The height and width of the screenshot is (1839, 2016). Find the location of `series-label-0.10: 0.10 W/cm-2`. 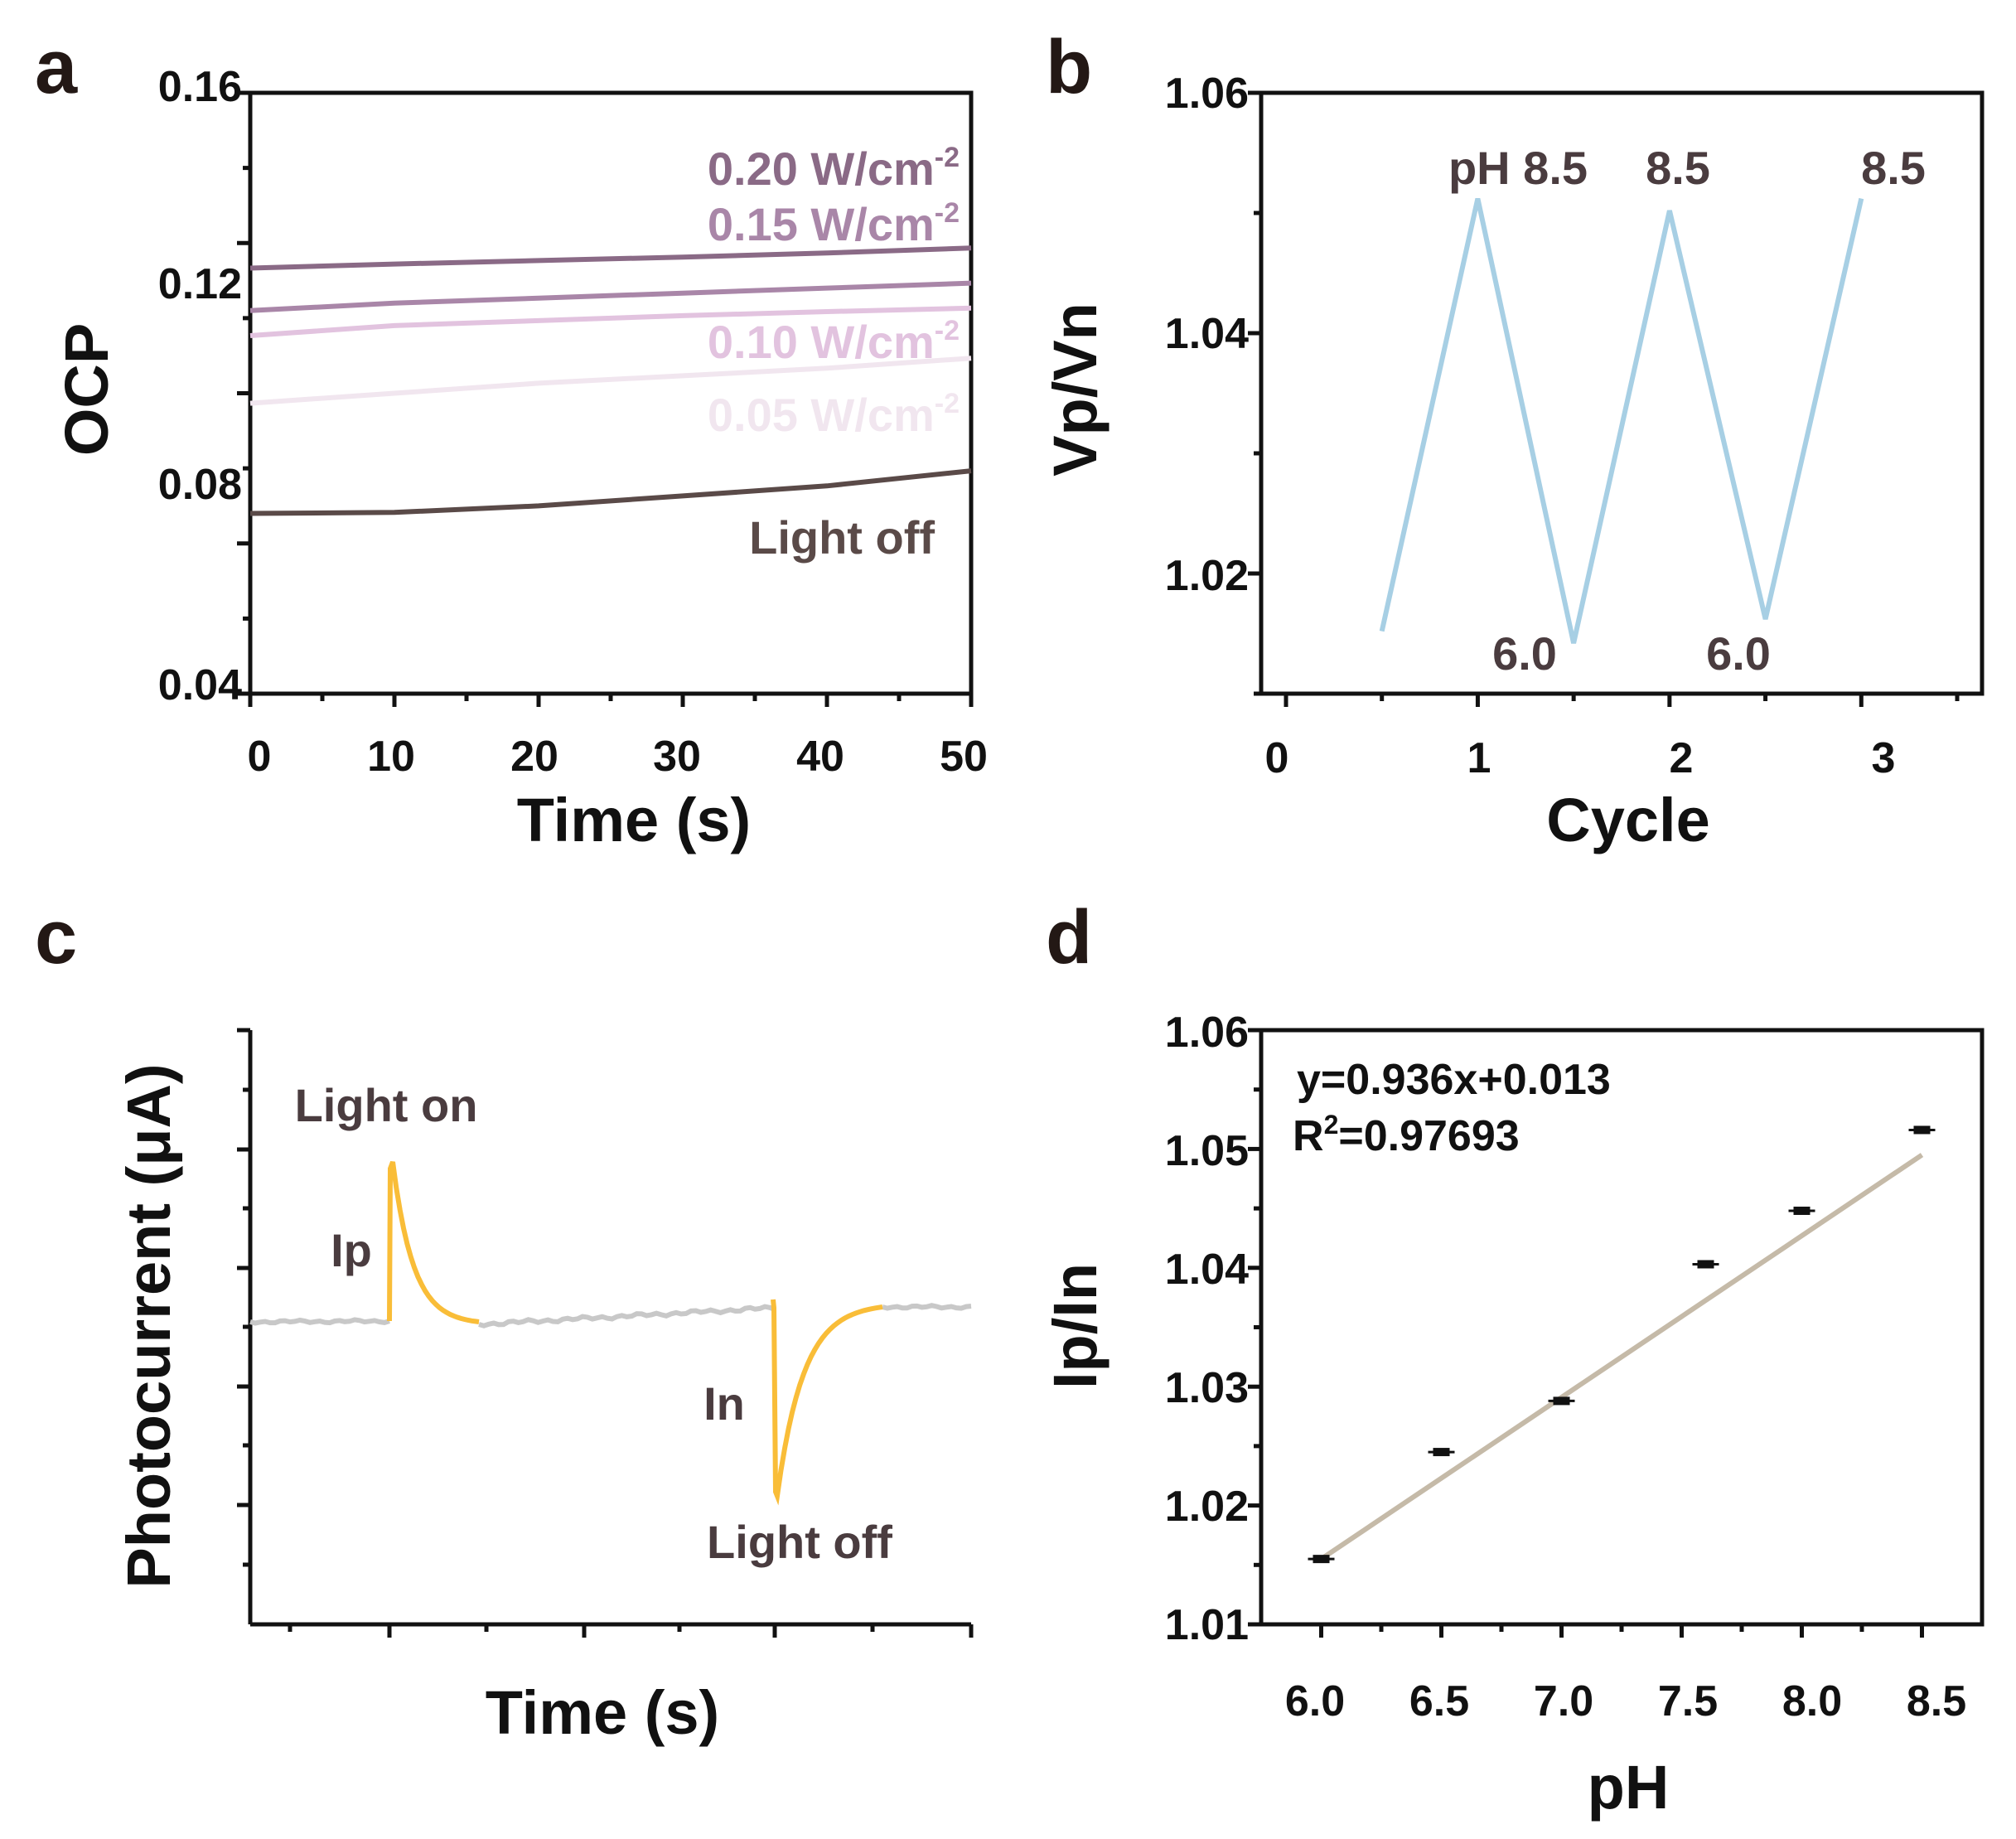

series-label-0.10: 0.10 W/cm-2 is located at coordinates (834, 341).